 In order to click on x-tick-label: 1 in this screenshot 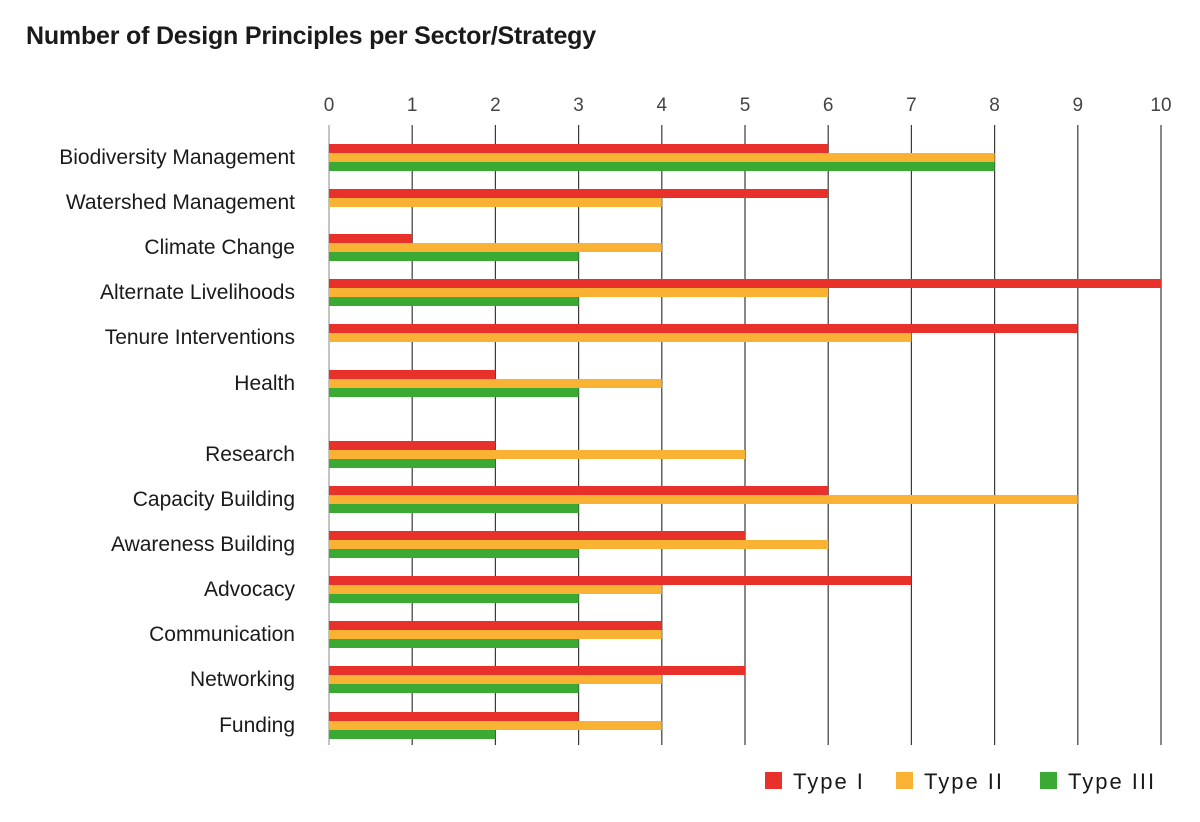, I will do `click(412, 105)`.